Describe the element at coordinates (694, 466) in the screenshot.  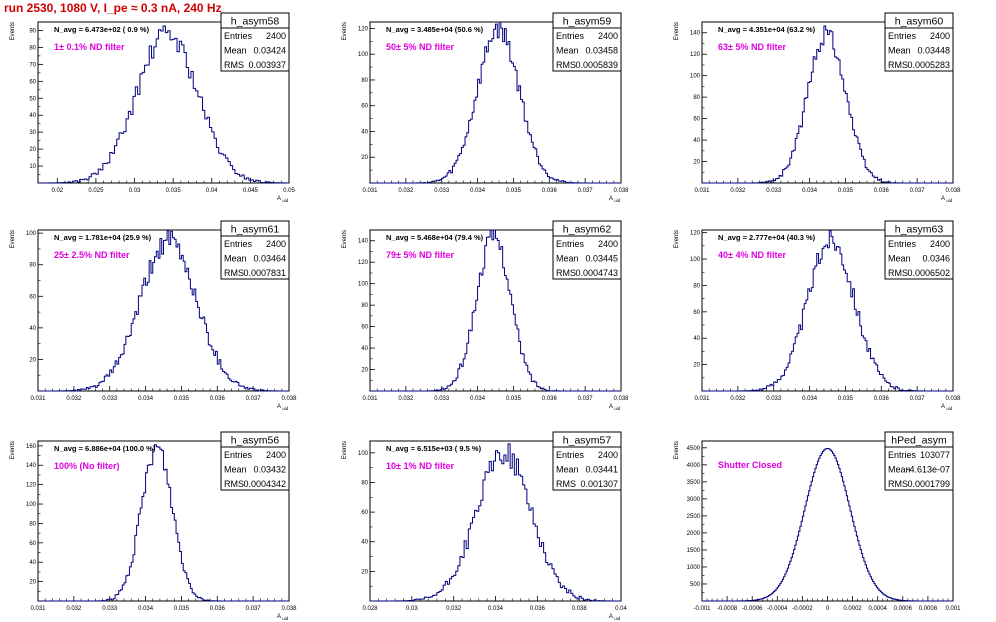
I see `y-tick-label: 4000` at that location.